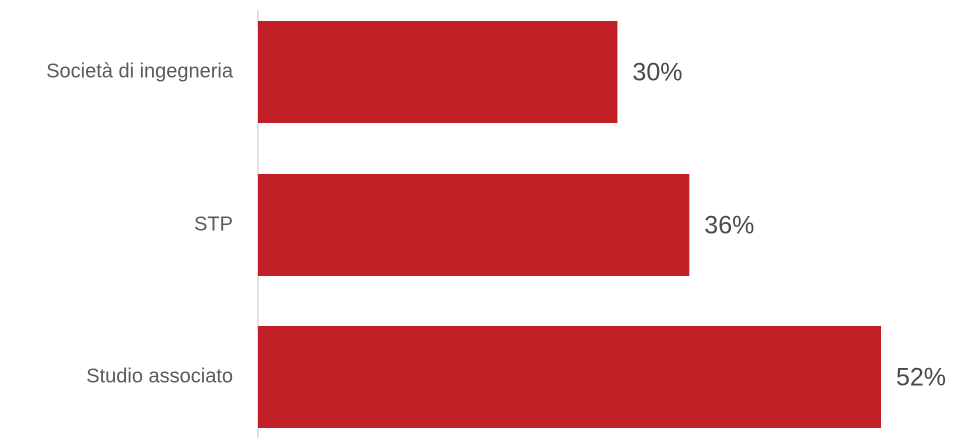 This screenshot has width=953, height=443. What do you see at coordinates (213, 224) in the screenshot?
I see `category-label-1: STP` at bounding box center [213, 224].